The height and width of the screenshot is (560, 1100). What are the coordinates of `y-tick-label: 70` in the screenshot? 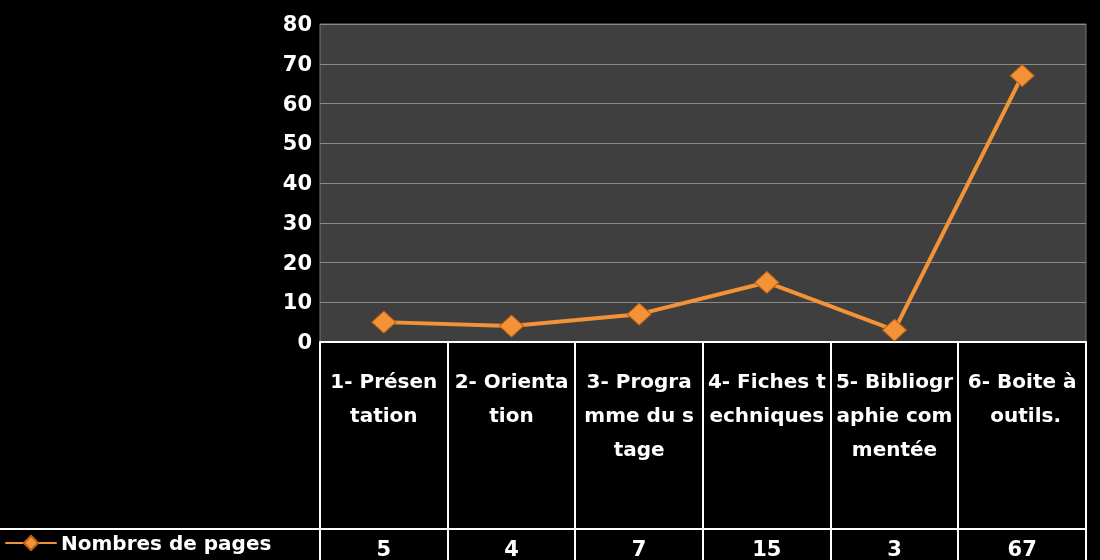 It's located at (297, 63).